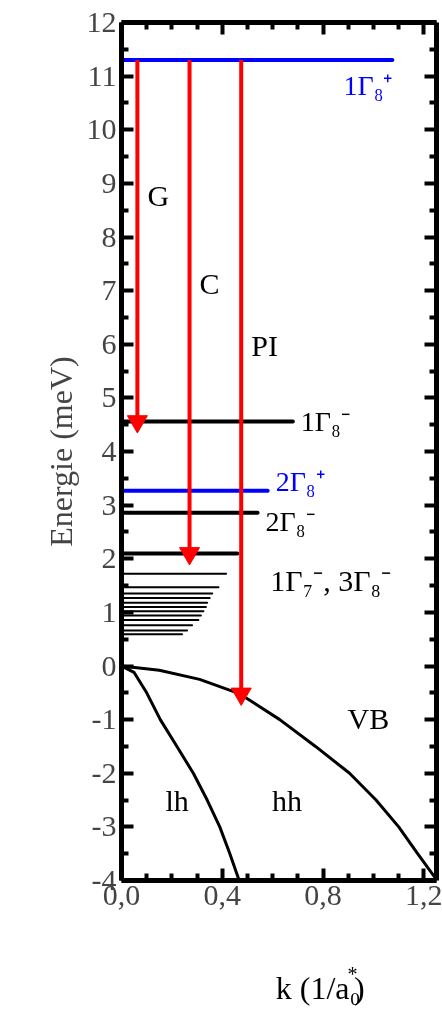 Image resolution: width=442 pixels, height=1015 pixels. What do you see at coordinates (109, 343) in the screenshot?
I see `y-tick-label: 6` at bounding box center [109, 343].